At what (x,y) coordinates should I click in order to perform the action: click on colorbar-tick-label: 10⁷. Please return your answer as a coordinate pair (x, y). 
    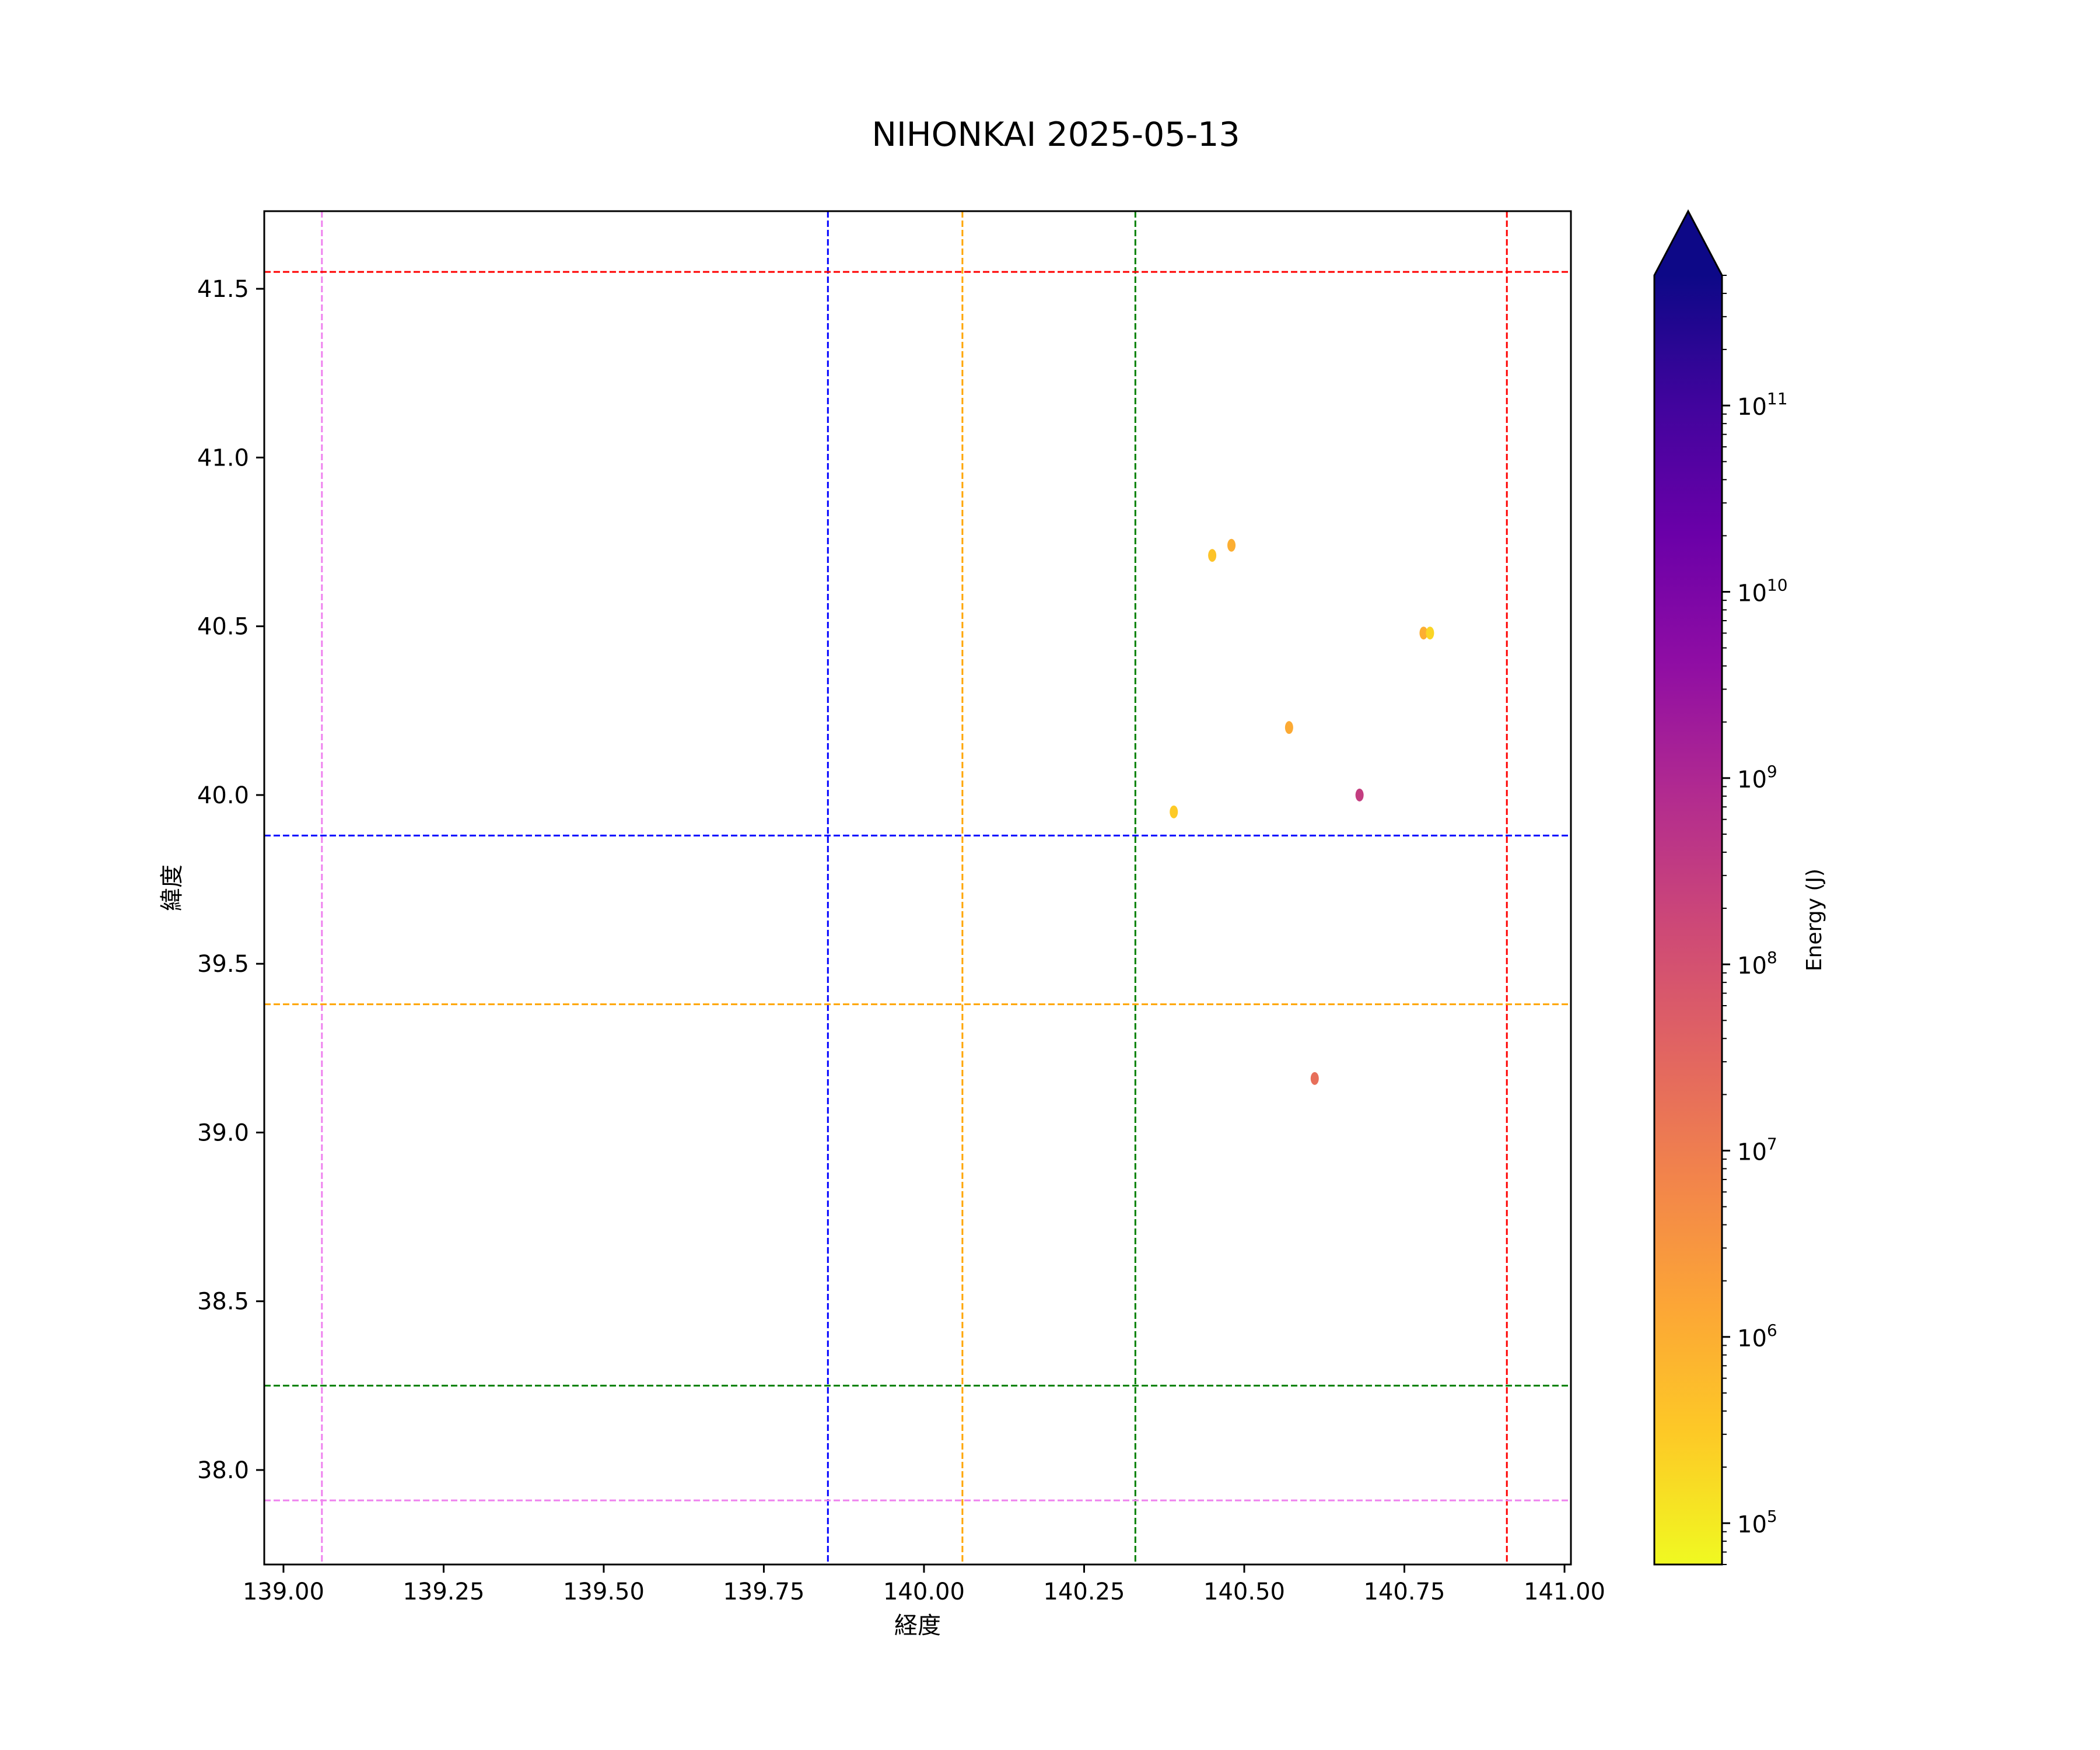
    Looking at the image, I should click on (1757, 1150).